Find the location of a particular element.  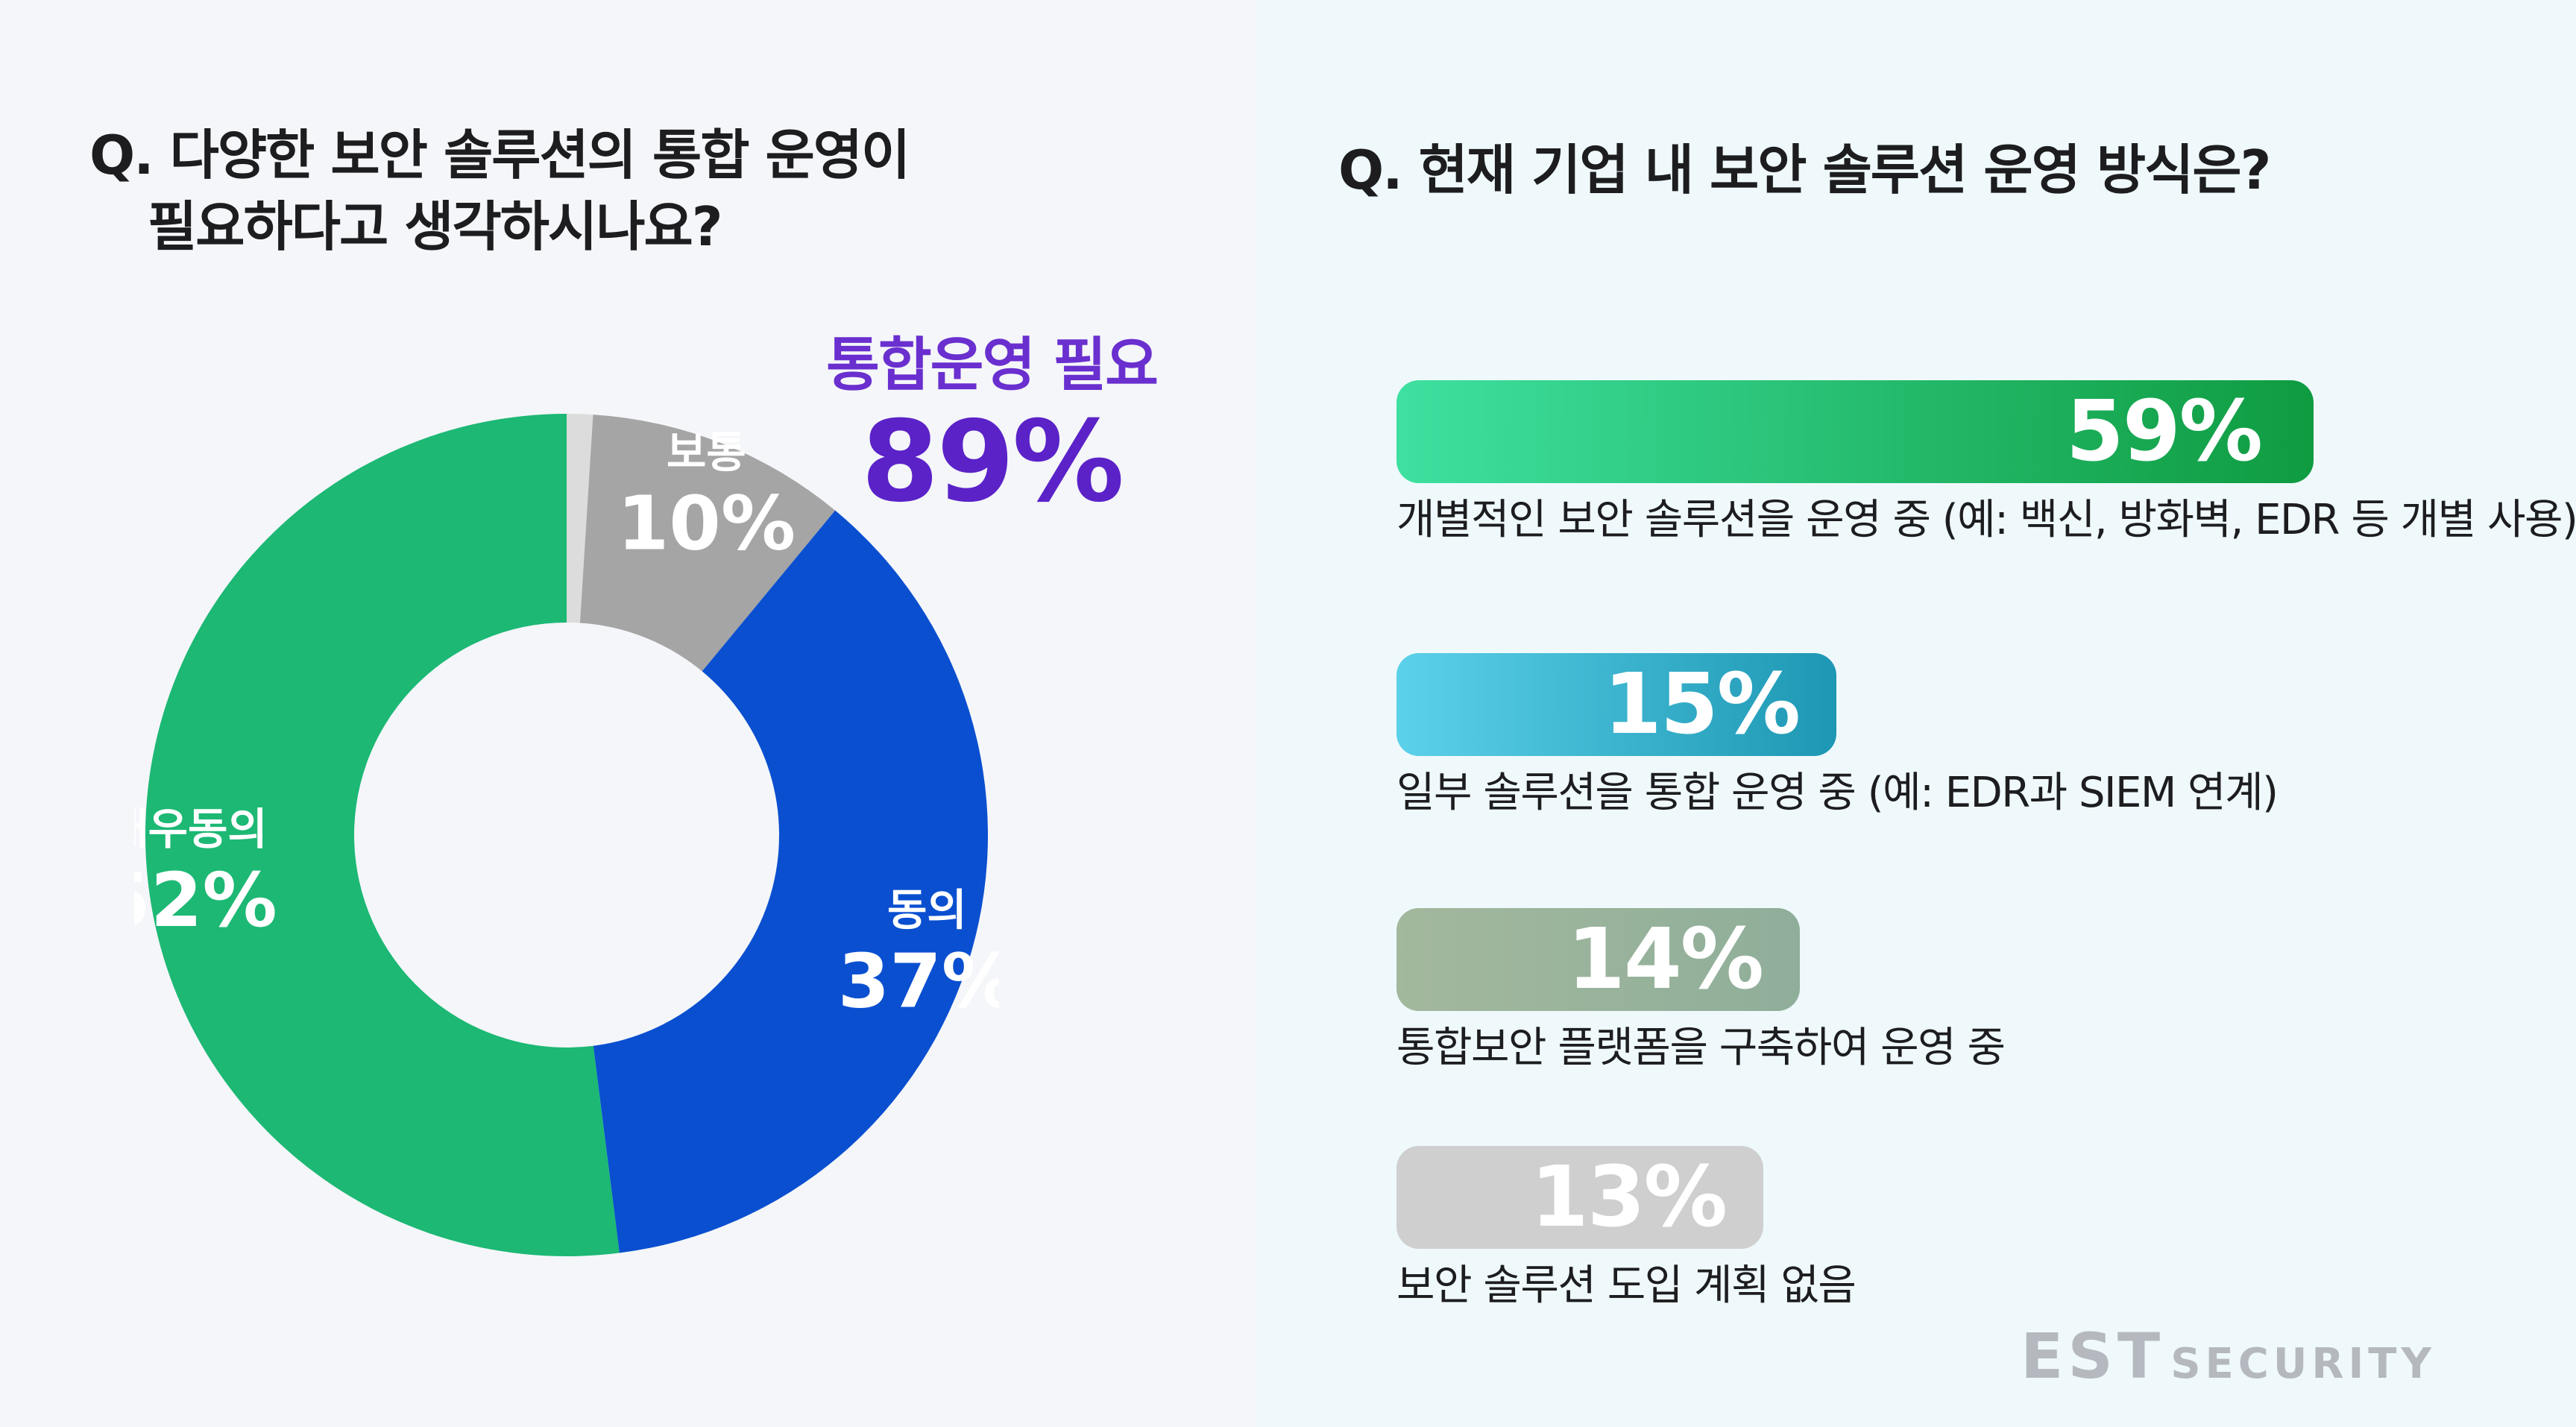

donut-question-title: Q. 다양한 보안 솔루션의 통합 운영이 필요하다고 생각하시나요? is located at coordinates (641, 191).